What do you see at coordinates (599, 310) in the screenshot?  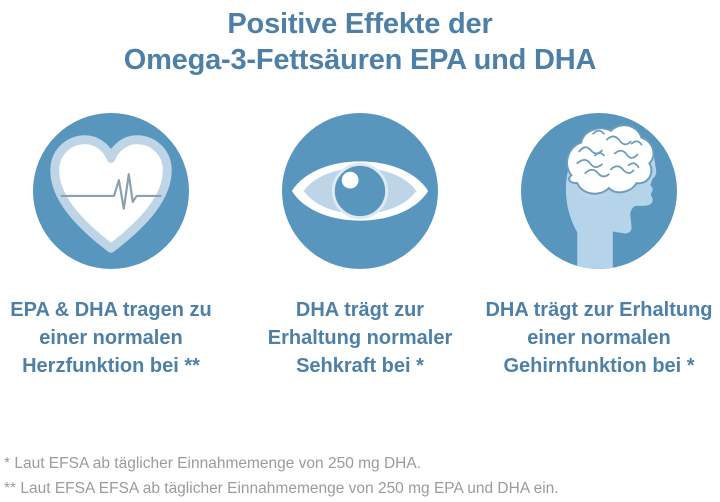 I see `caption-line: DHA trägt zur Erhaltung` at bounding box center [599, 310].